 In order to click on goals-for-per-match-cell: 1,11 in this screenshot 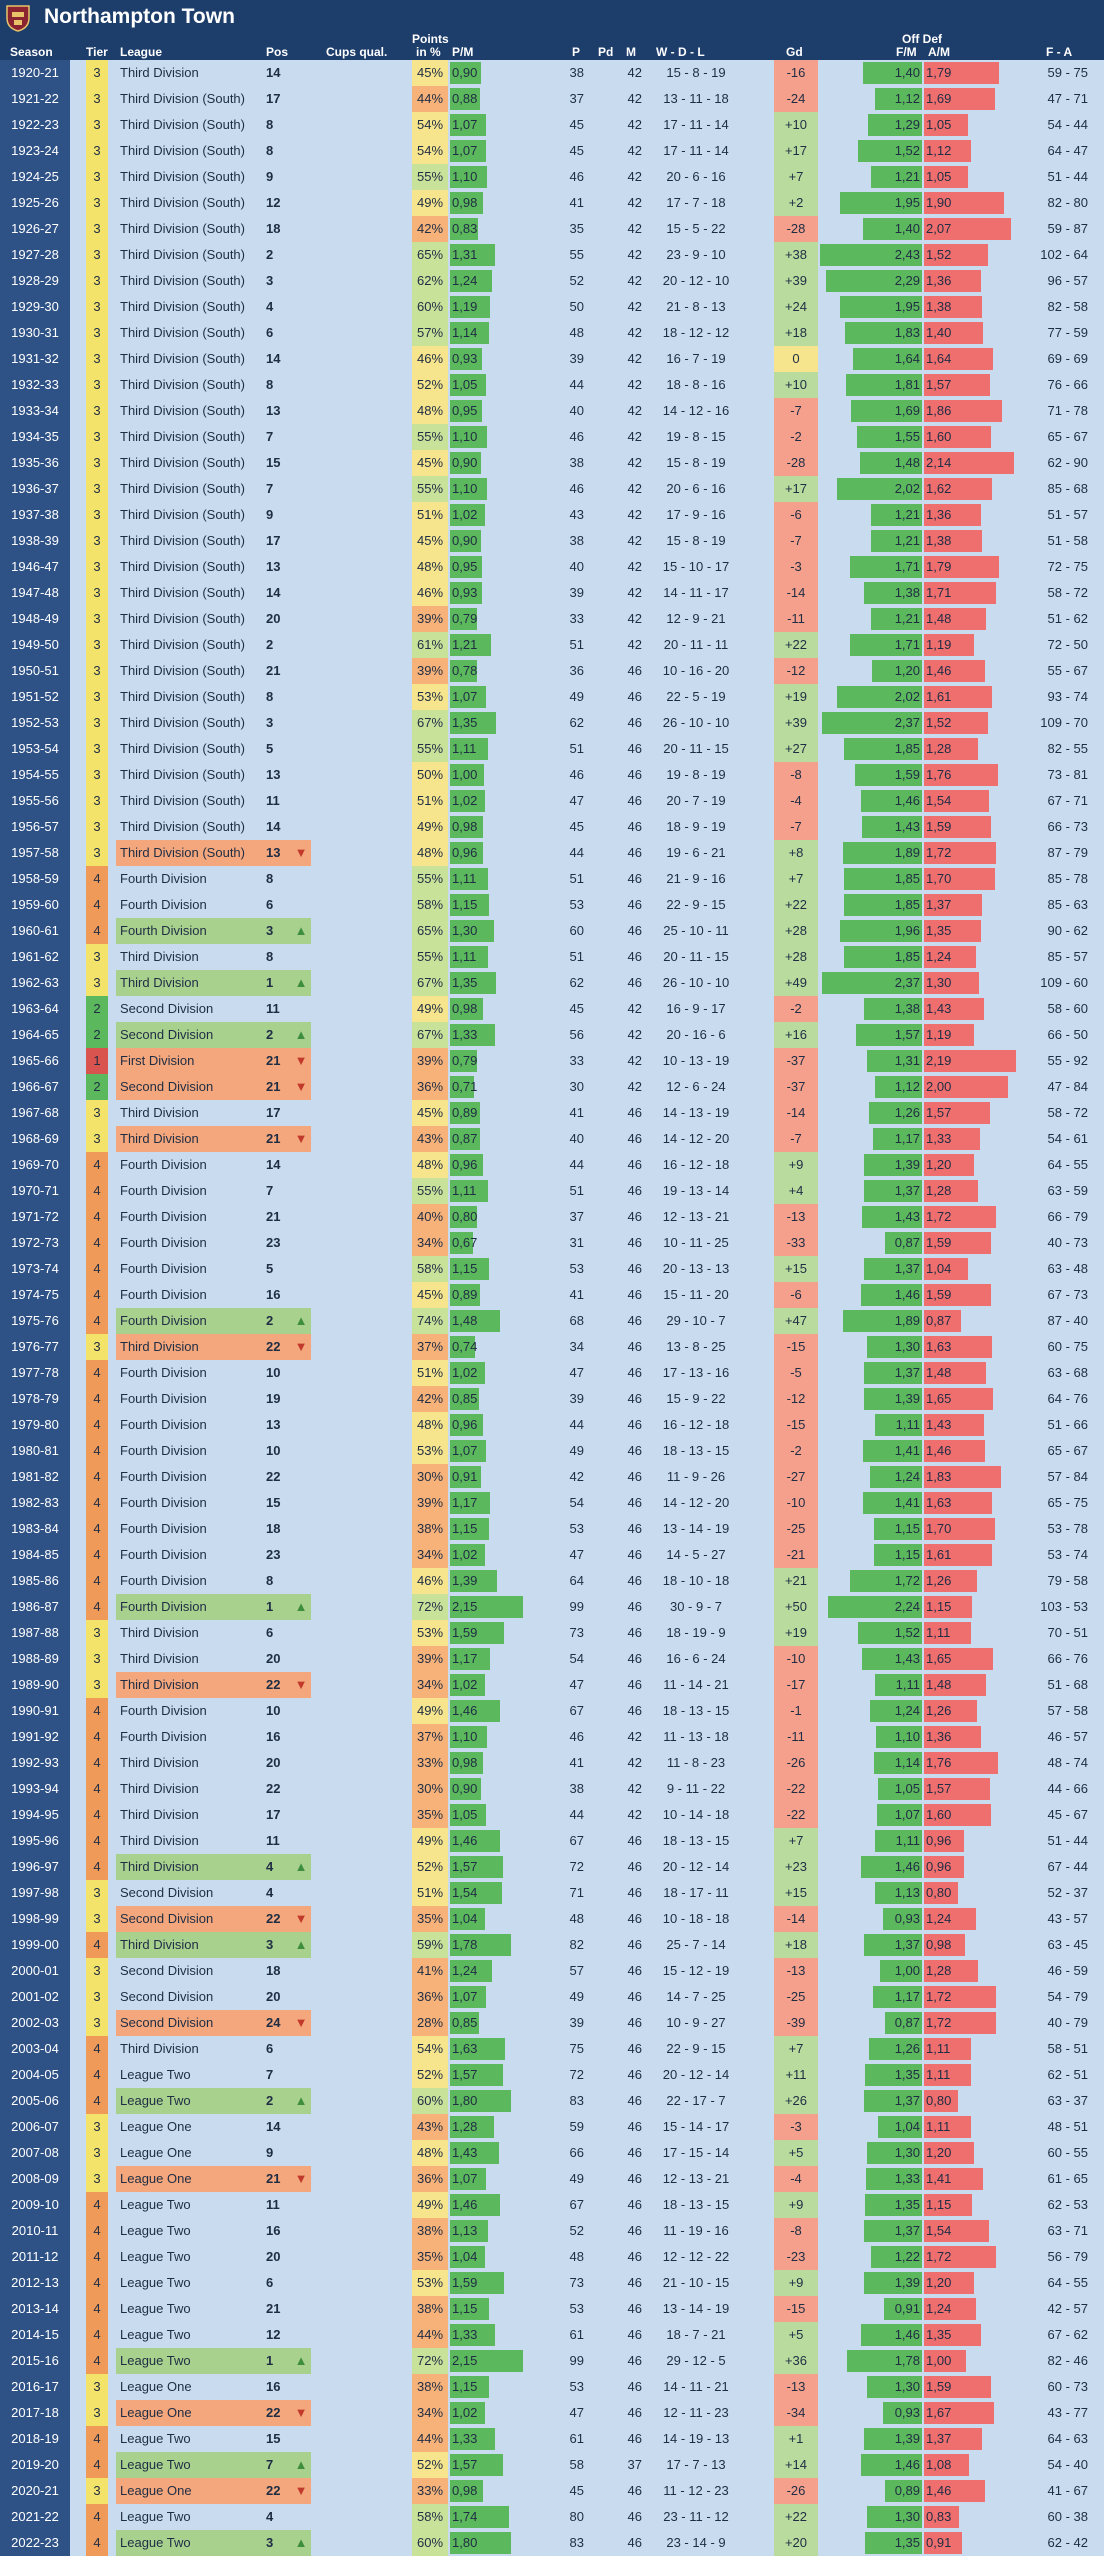, I will do `click(907, 1424)`.